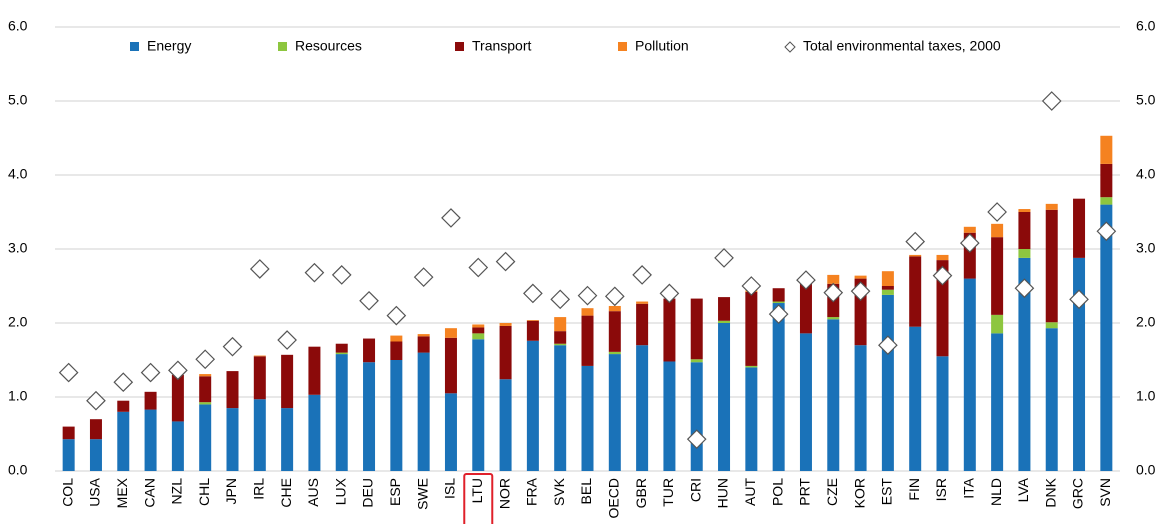 Image resolution: width=1166 pixels, height=524 pixels. I want to click on x-tick-label: ITA, so click(969, 487).